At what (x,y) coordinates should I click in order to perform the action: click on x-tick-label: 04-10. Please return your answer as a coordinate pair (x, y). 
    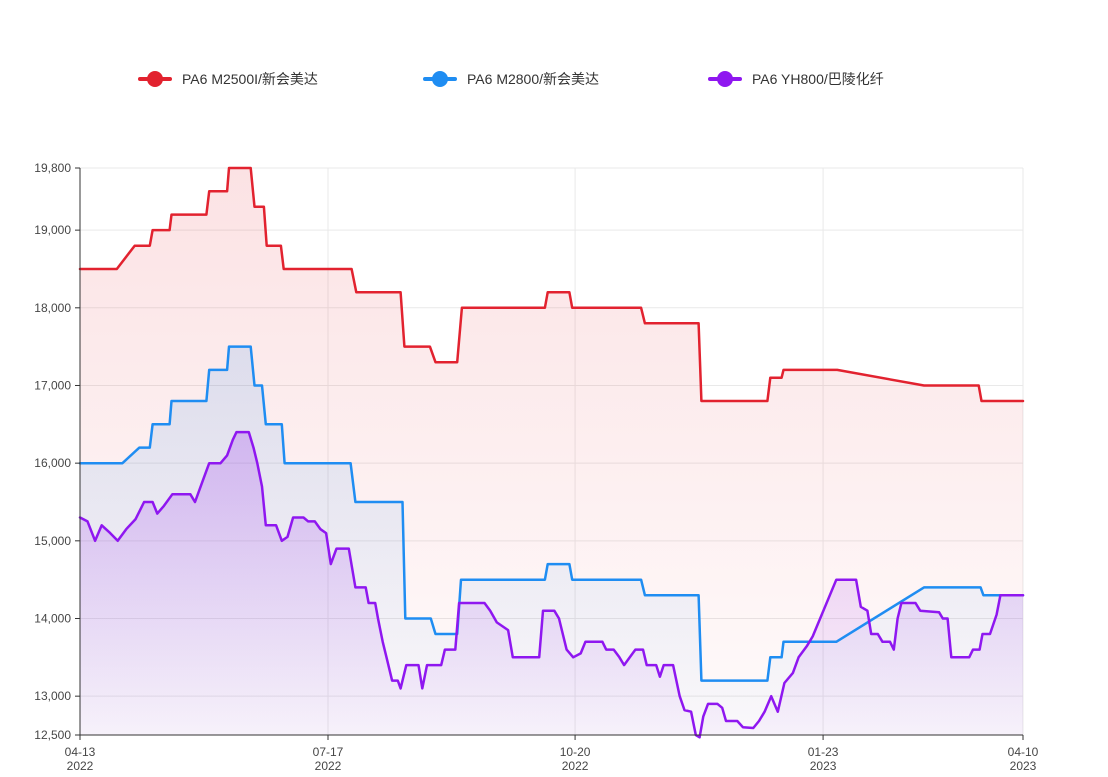
    Looking at the image, I should click on (1023, 752).